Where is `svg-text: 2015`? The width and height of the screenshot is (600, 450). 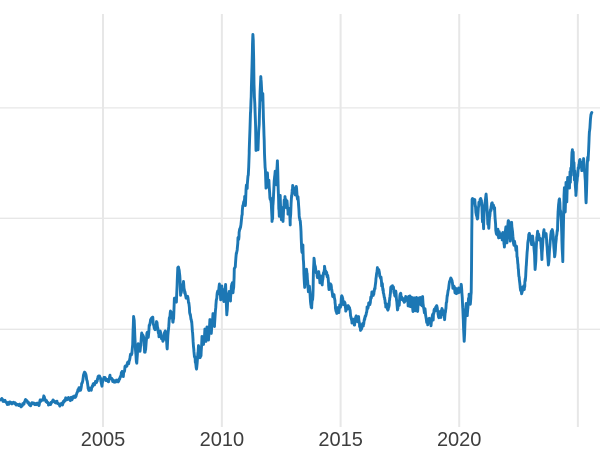 svg-text: 2015 is located at coordinates (340, 439).